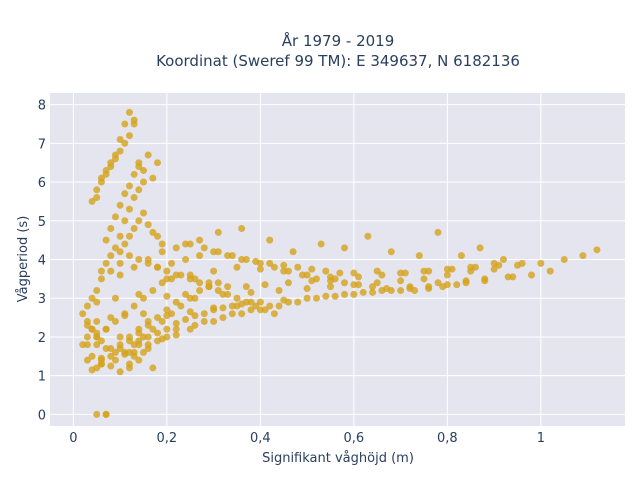 The width and height of the screenshot is (640, 480). Describe the element at coordinates (42, 183) in the screenshot. I see `y-tick-label: 6` at that location.